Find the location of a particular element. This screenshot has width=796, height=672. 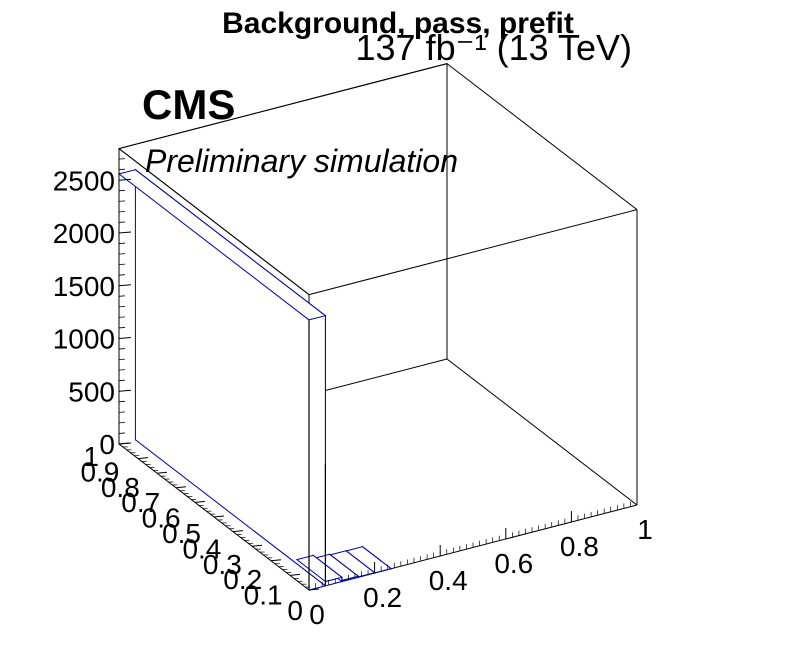

z-tick-label: 1500 is located at coordinates (84, 286).